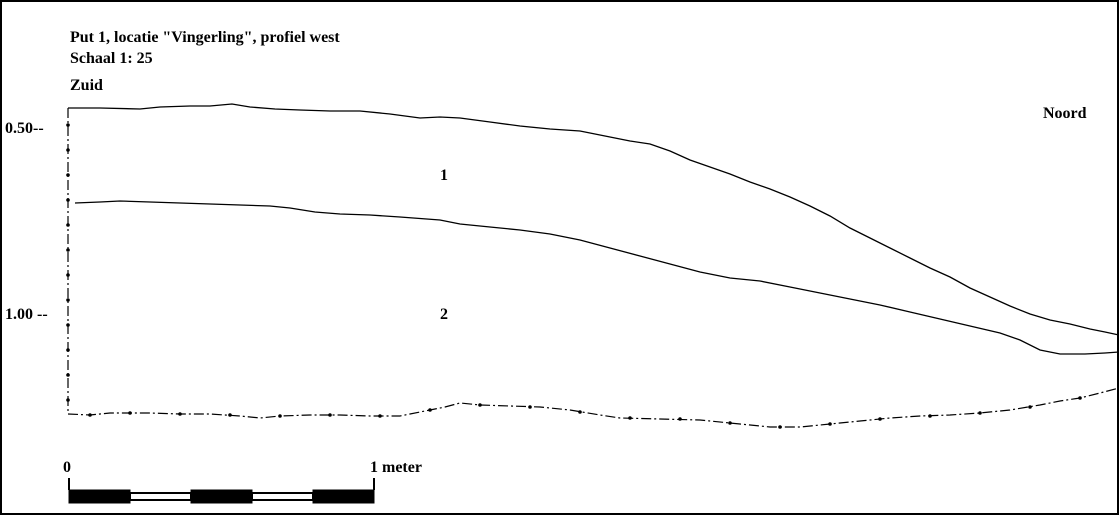 Image resolution: width=1119 pixels, height=515 pixels. What do you see at coordinates (24, 128) in the screenshot?
I see `depth-label-050: 0.50--` at bounding box center [24, 128].